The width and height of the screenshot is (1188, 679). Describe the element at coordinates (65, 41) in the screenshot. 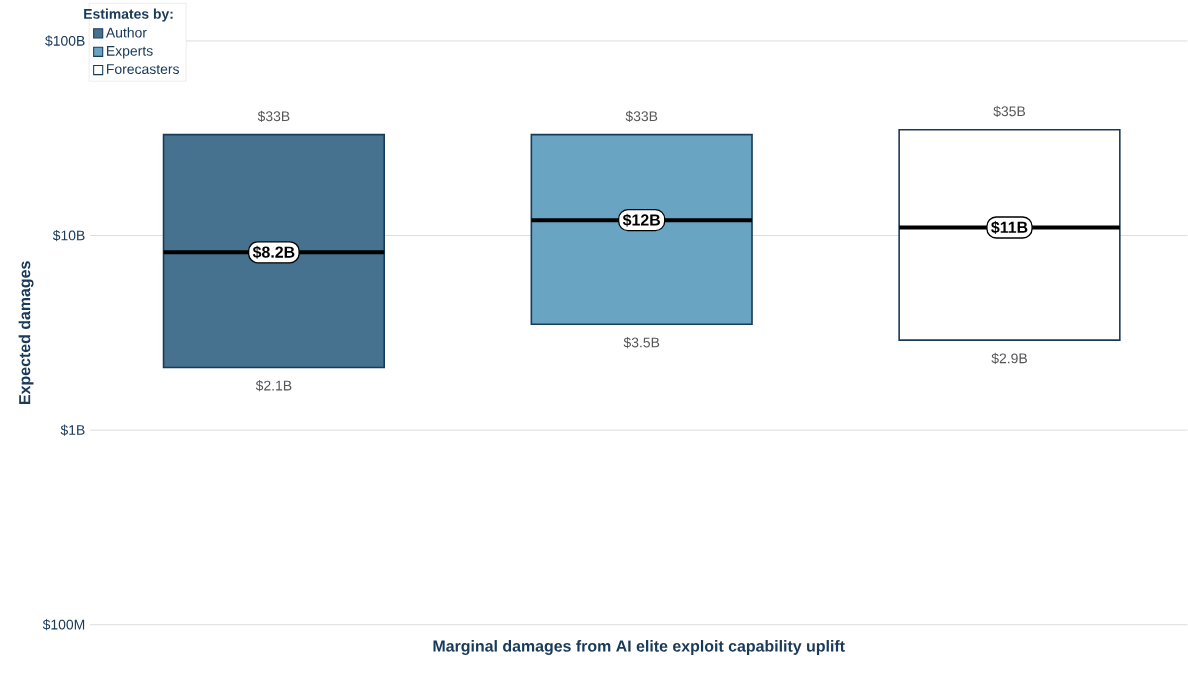

I see `y-tick-label: $100B` at that location.